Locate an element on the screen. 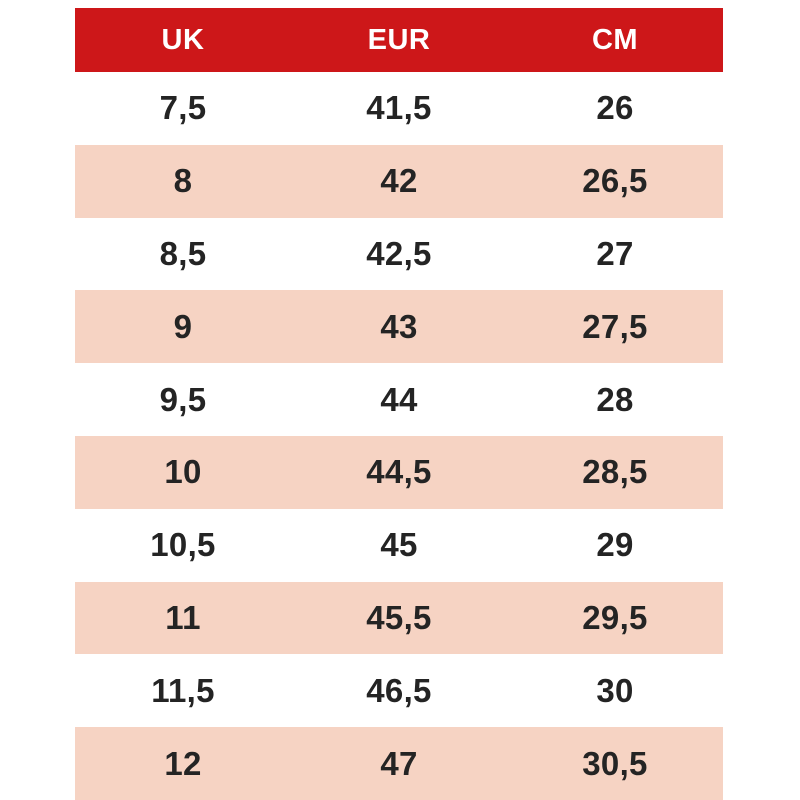 This screenshot has height=800, width=800. cell-uk: 8 is located at coordinates (183, 181).